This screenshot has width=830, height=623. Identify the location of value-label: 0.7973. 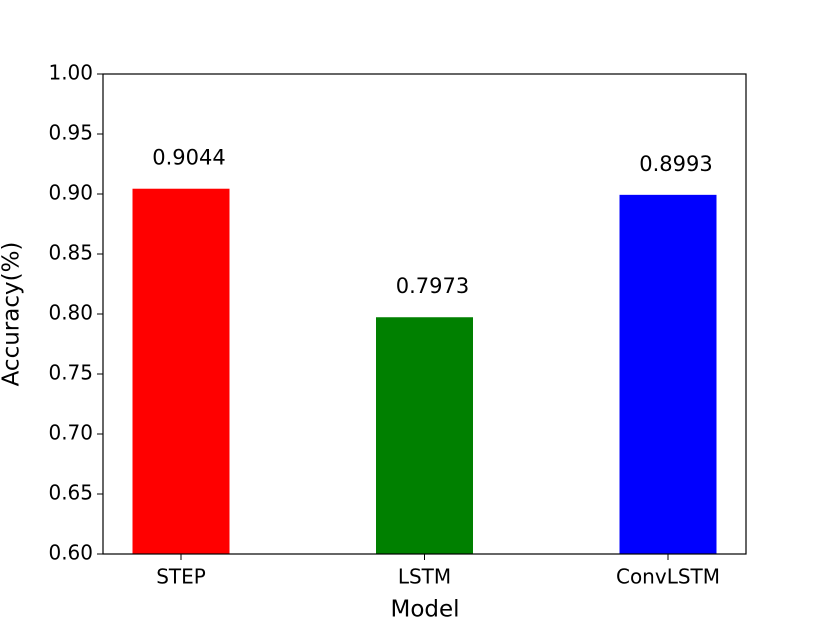
(432, 286).